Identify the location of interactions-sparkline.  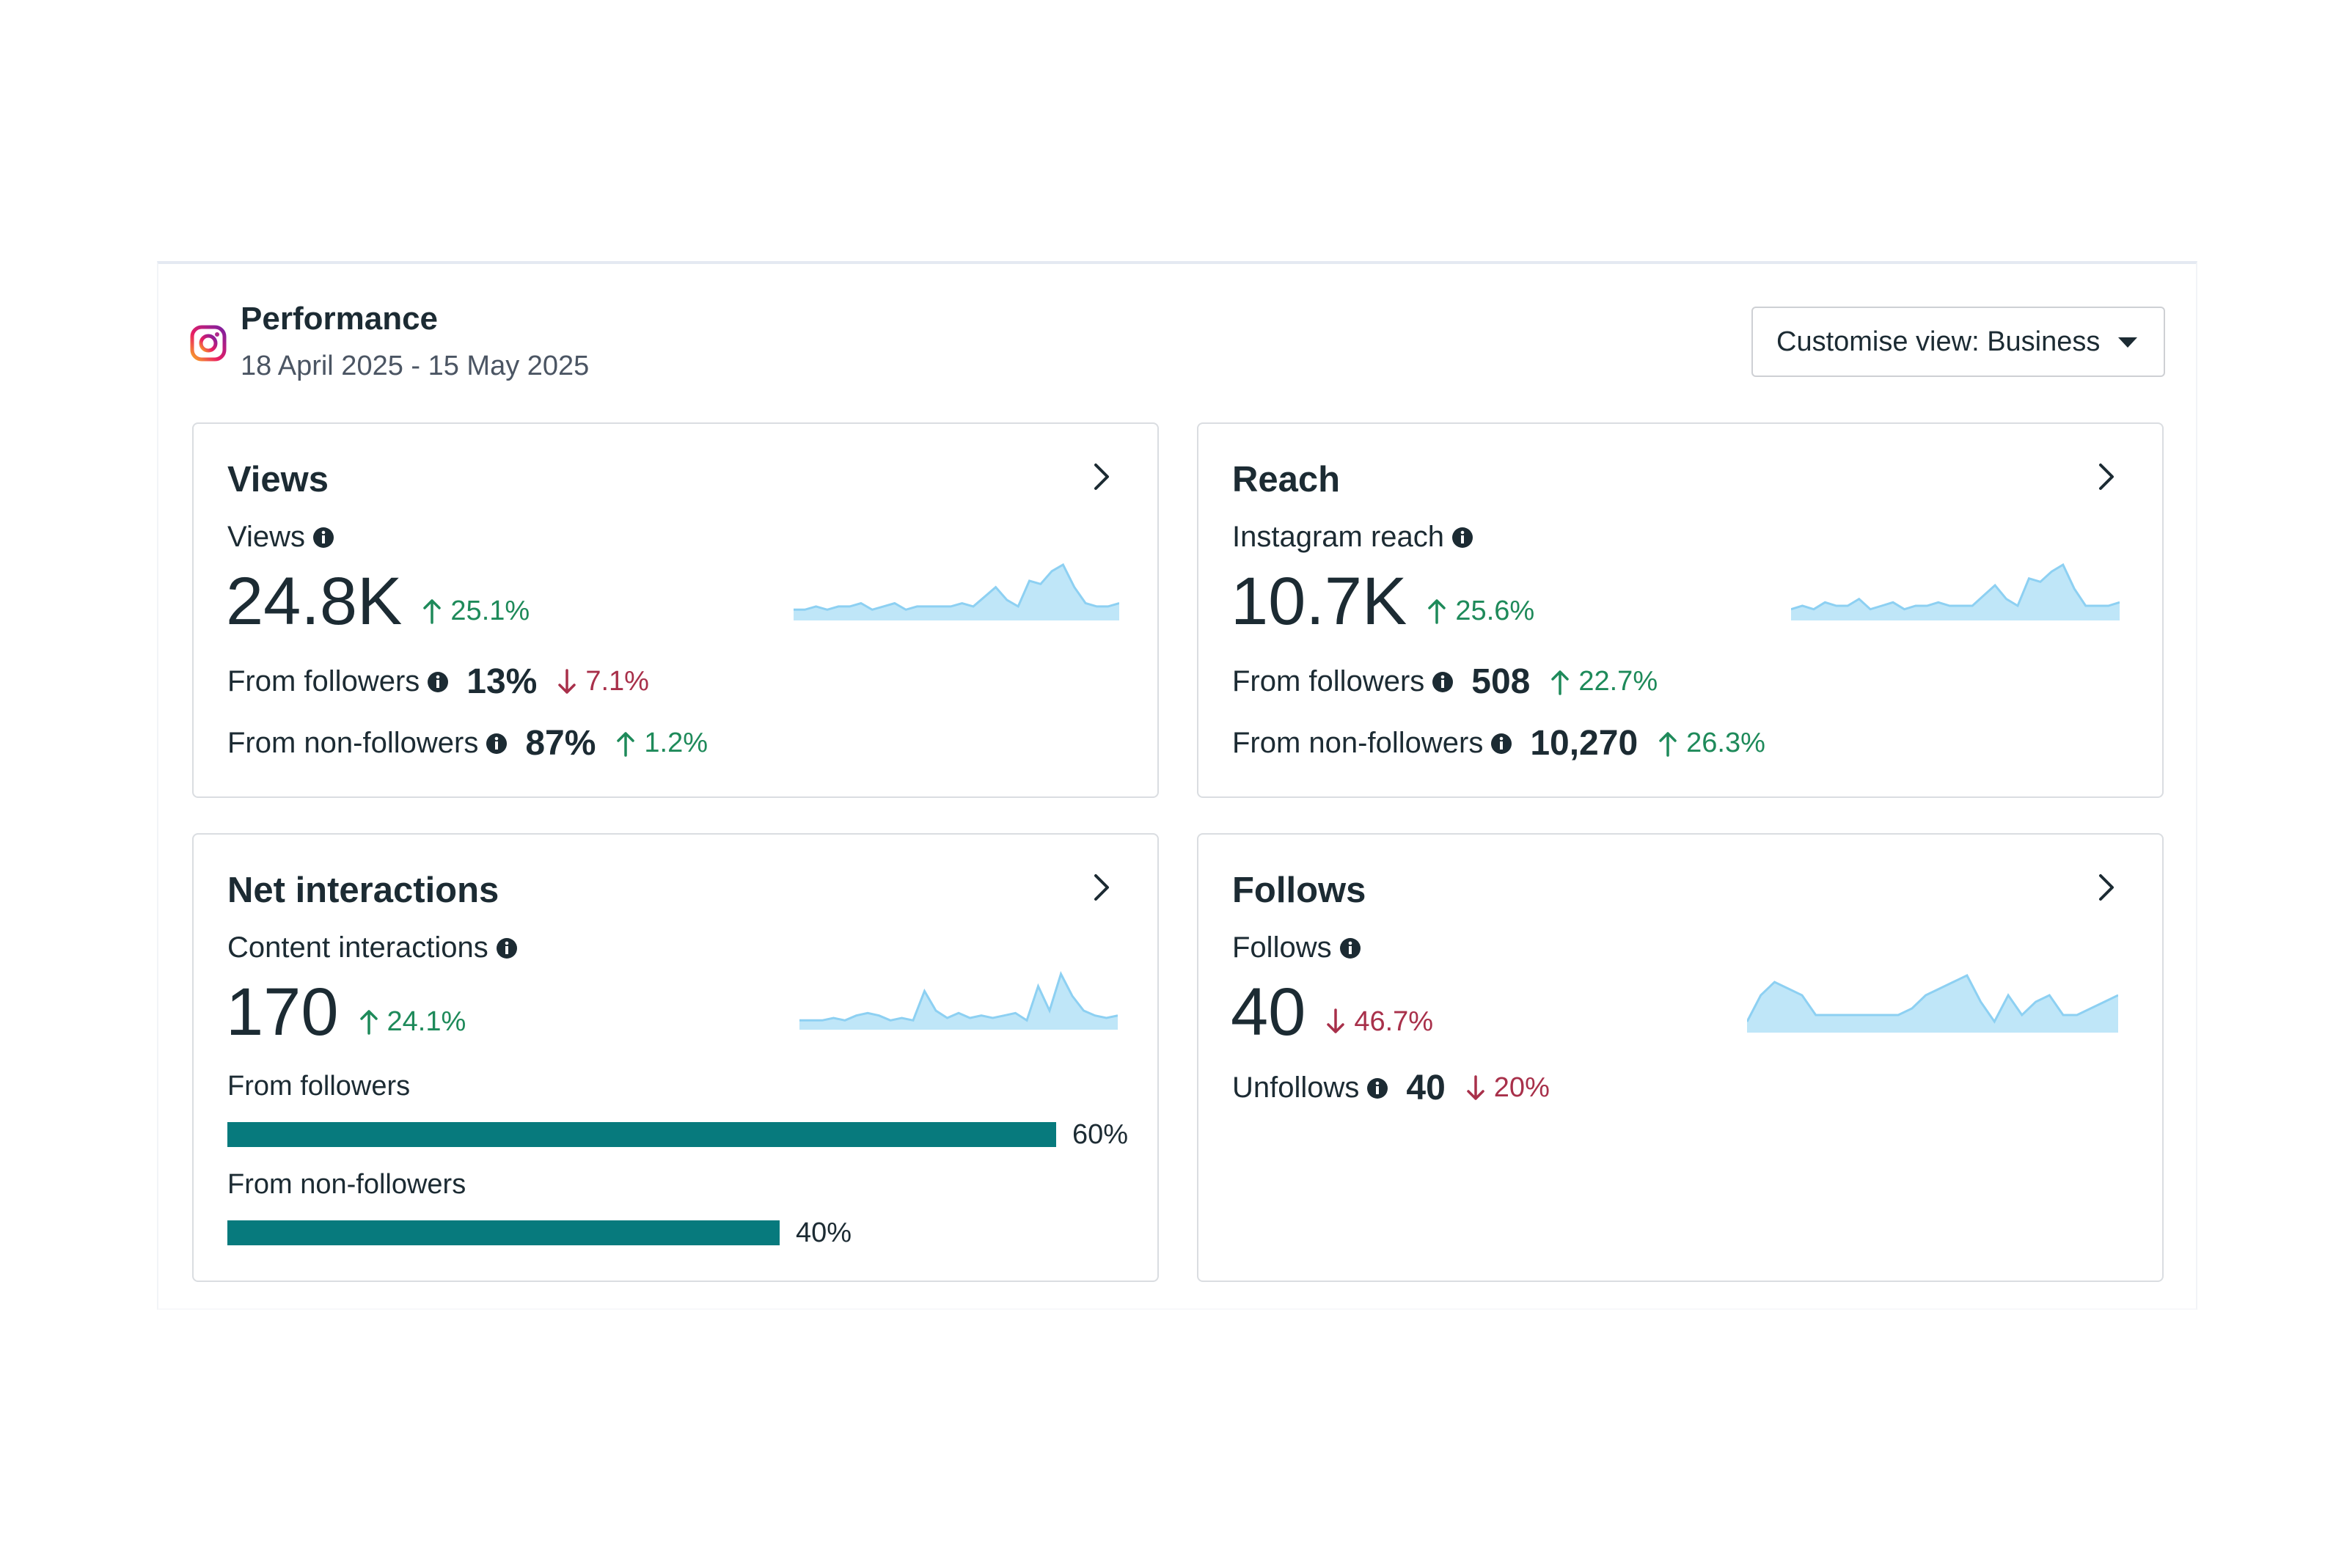
(958, 1000).